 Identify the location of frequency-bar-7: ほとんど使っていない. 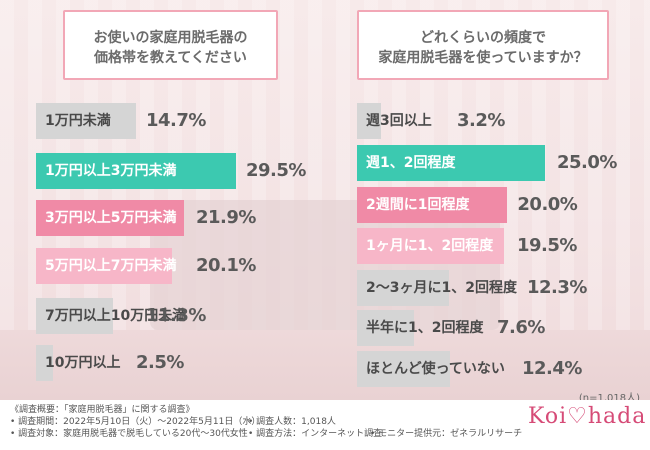
(431, 369).